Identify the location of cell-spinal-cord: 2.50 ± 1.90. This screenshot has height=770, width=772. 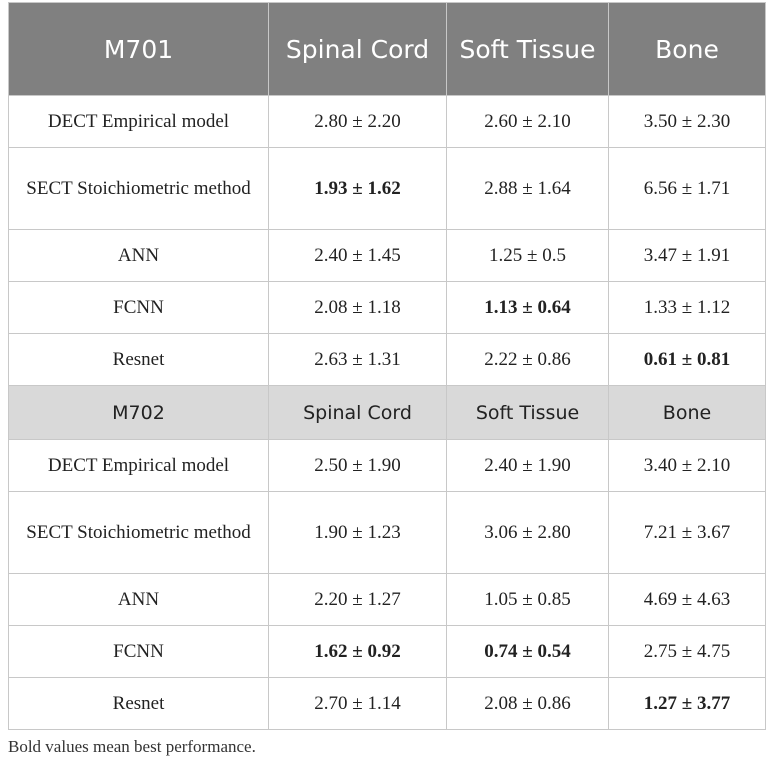
(357, 465).